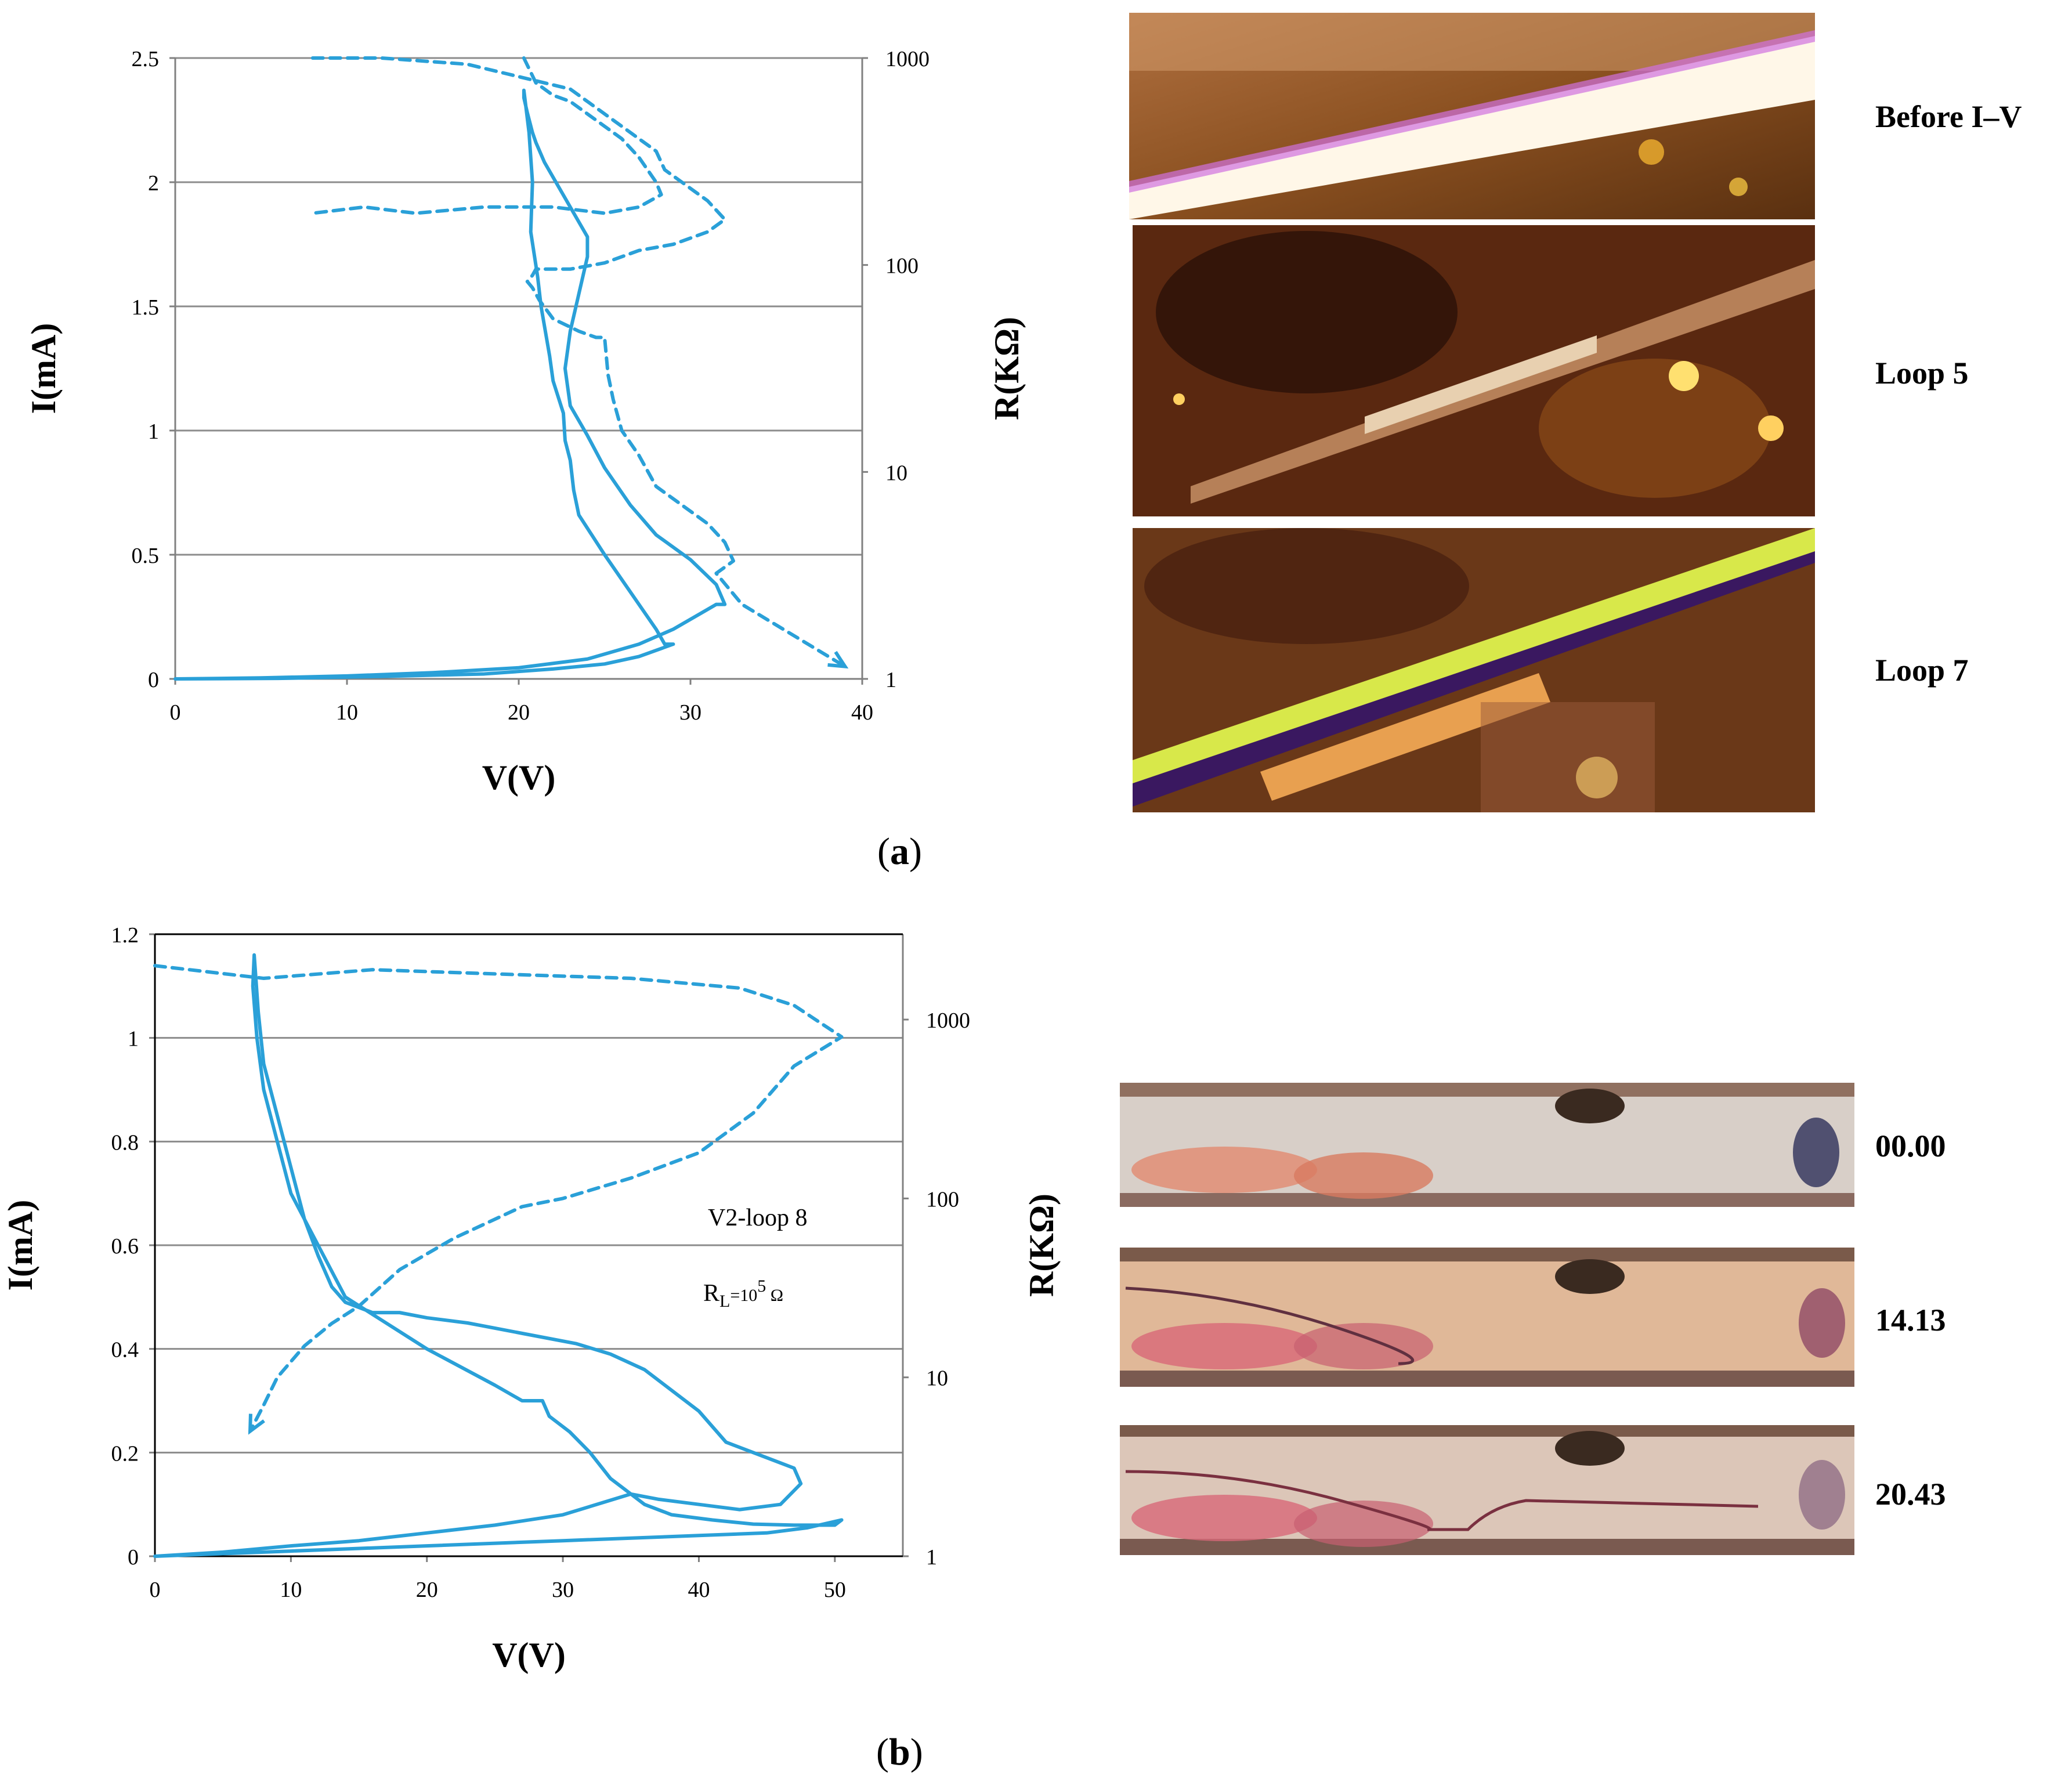 This screenshot has height=1775, width=2072. I want to click on y-tick-label: 2.5, so click(146, 59).